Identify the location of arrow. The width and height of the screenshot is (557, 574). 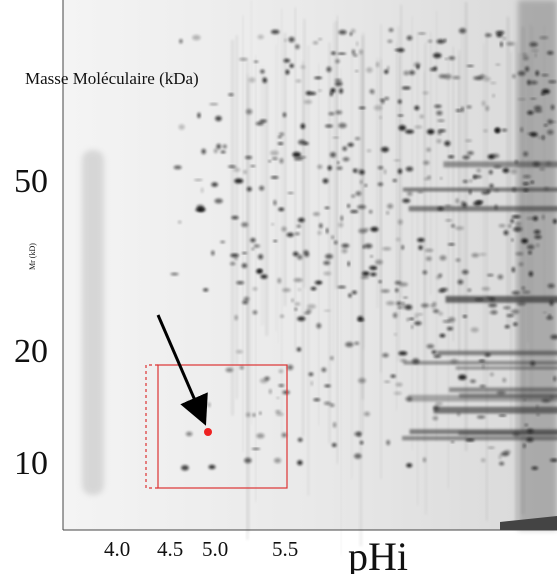
(182, 370).